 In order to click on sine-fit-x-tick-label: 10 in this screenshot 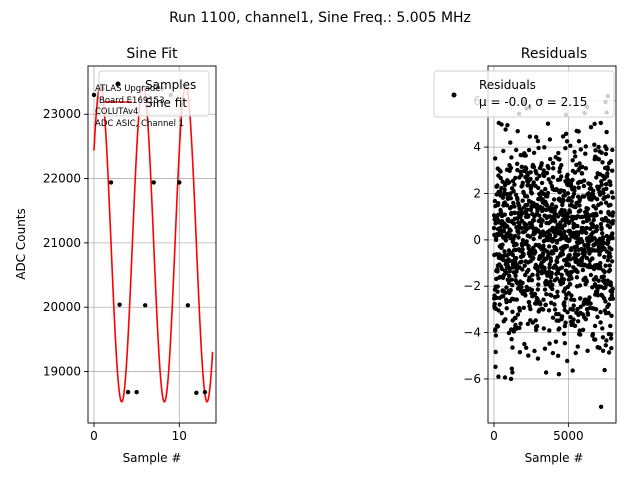, I will do `click(179, 436)`.